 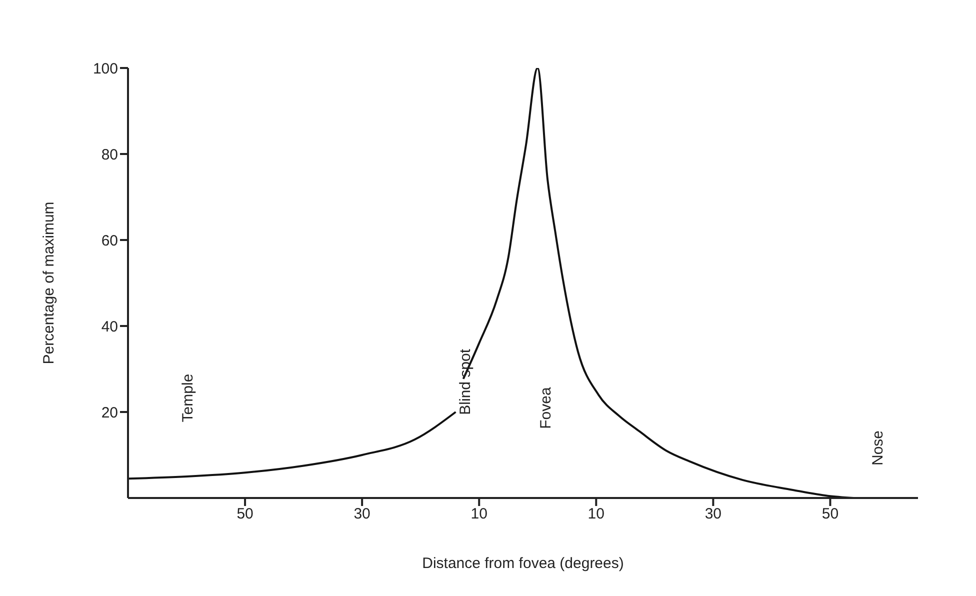 I want to click on y-tick-label: 60, so click(x=109, y=241).